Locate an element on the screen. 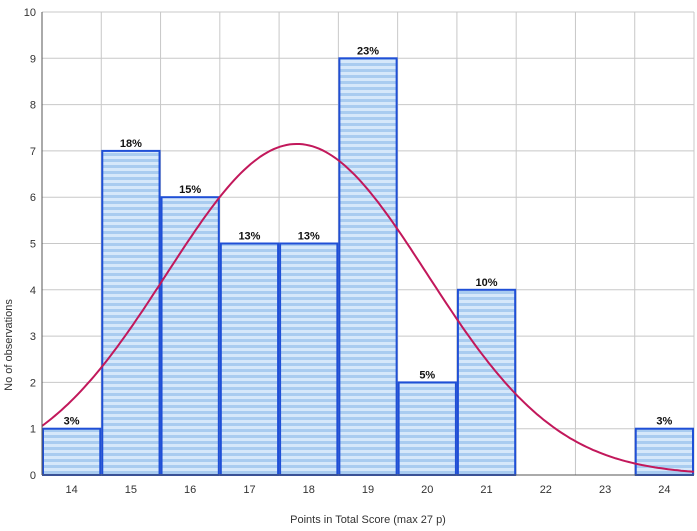  x-tick-label: 19 is located at coordinates (368, 490).